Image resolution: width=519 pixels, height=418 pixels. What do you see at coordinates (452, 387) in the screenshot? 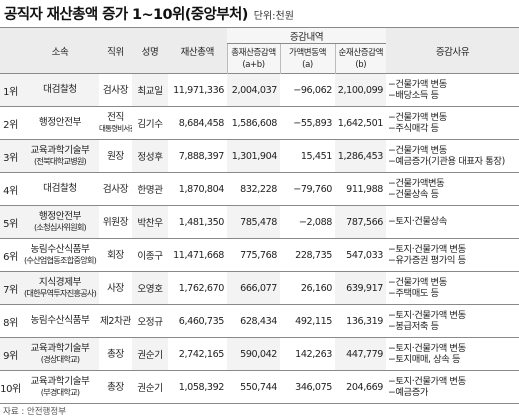
I see `reason-cell: −토지·건물가액 변동 −예금증가` at bounding box center [452, 387].